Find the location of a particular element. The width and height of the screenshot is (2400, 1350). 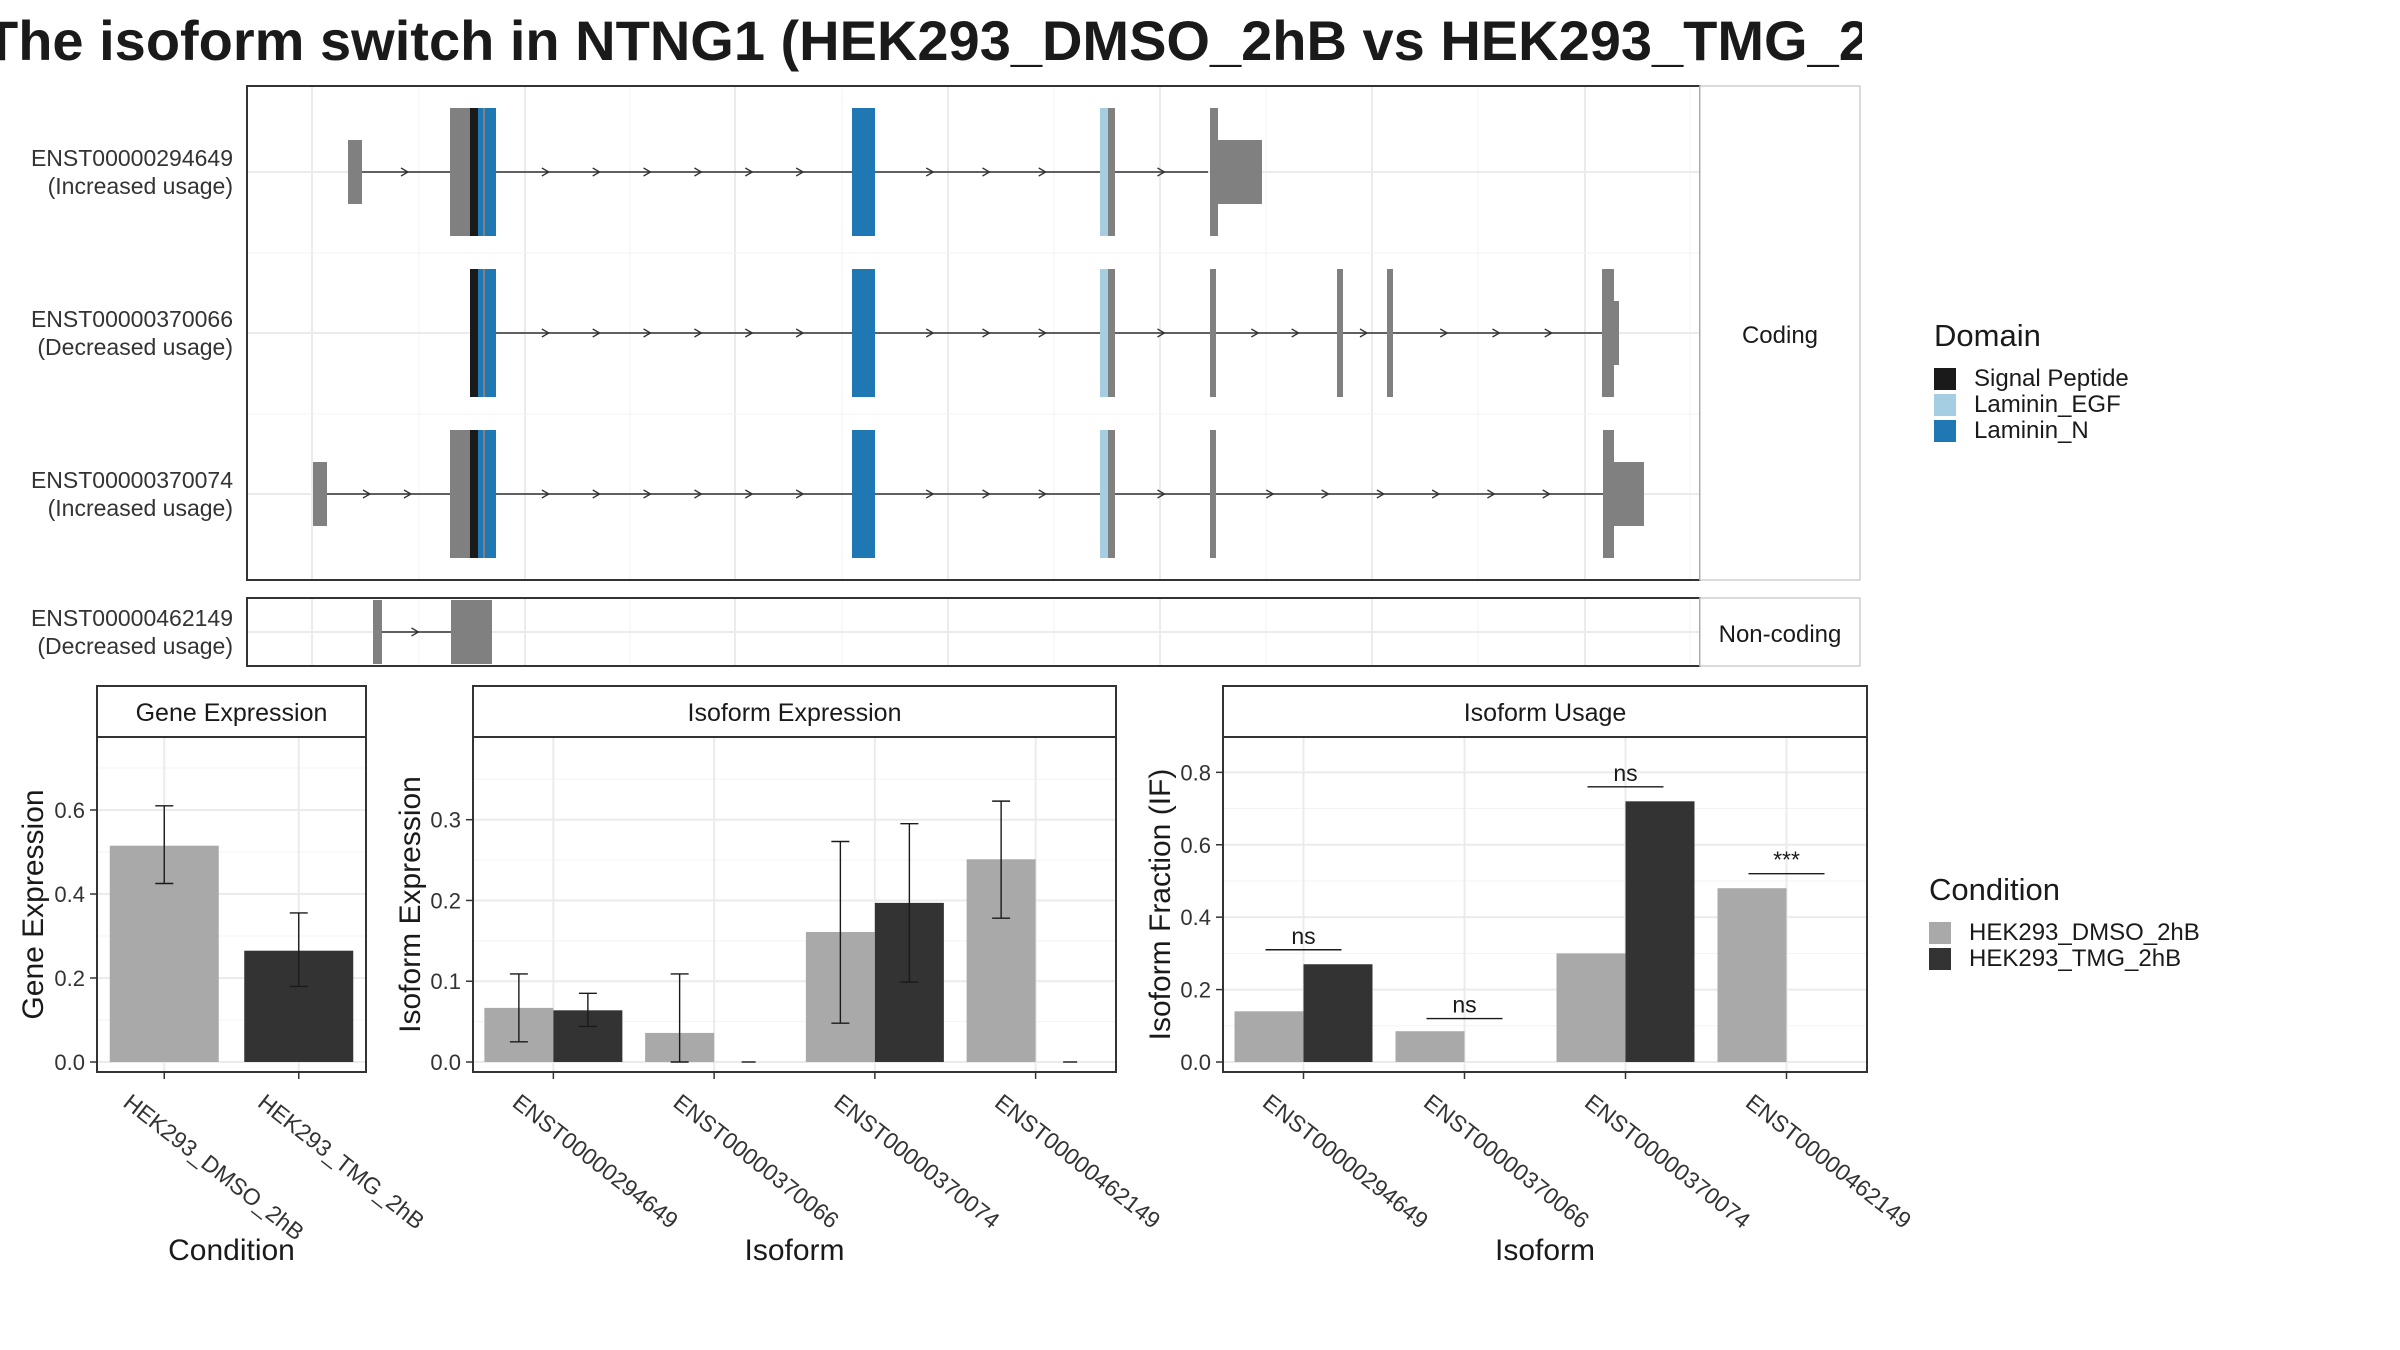

panel-title: Isoform Expression is located at coordinates (795, 713).